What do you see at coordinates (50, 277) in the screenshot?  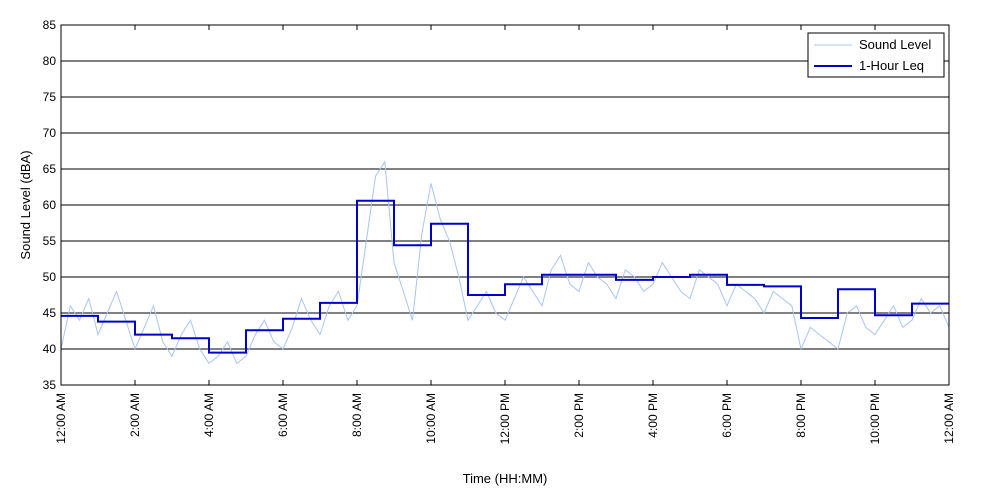 I see `y-tick-label: 50` at bounding box center [50, 277].